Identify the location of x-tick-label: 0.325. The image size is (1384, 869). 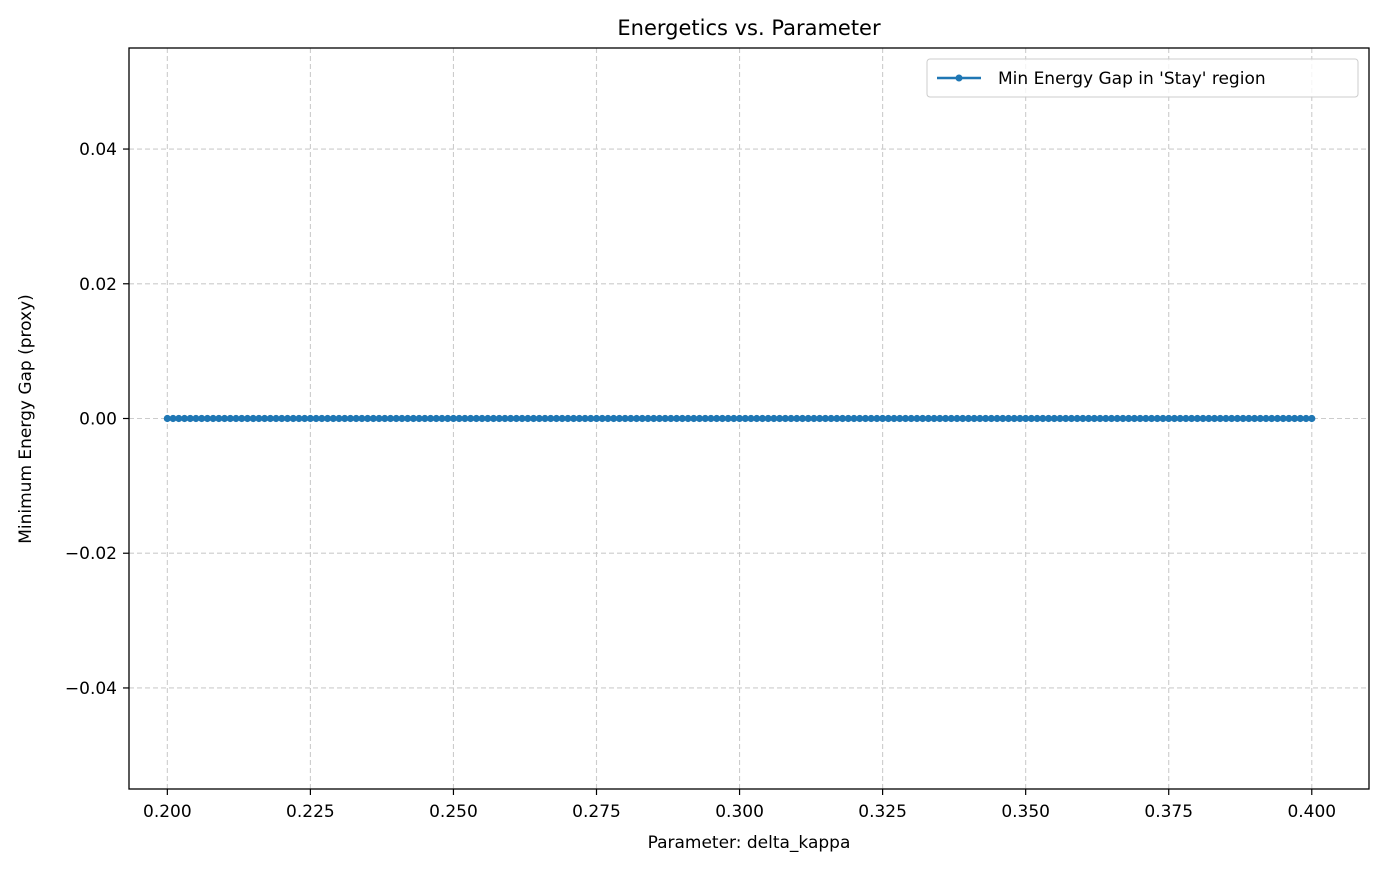
(882, 812).